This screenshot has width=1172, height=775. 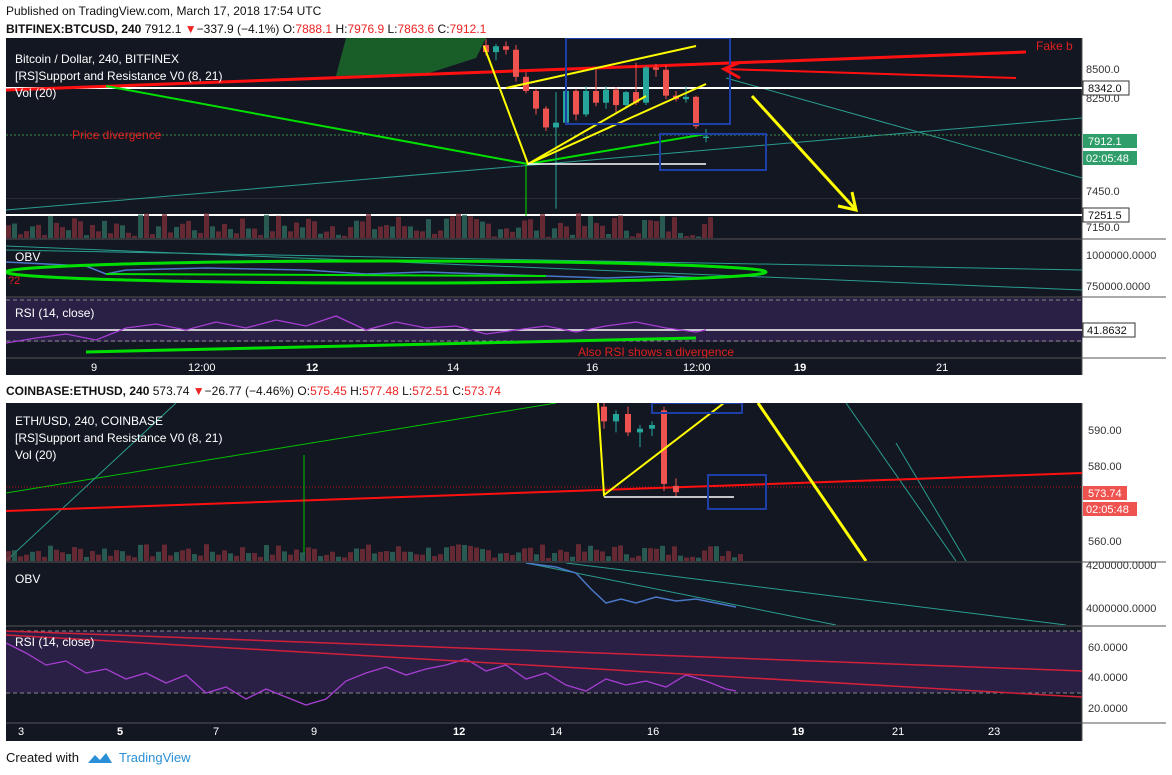 I want to click on down-arrow-icon: ▼, so click(x=198, y=391).